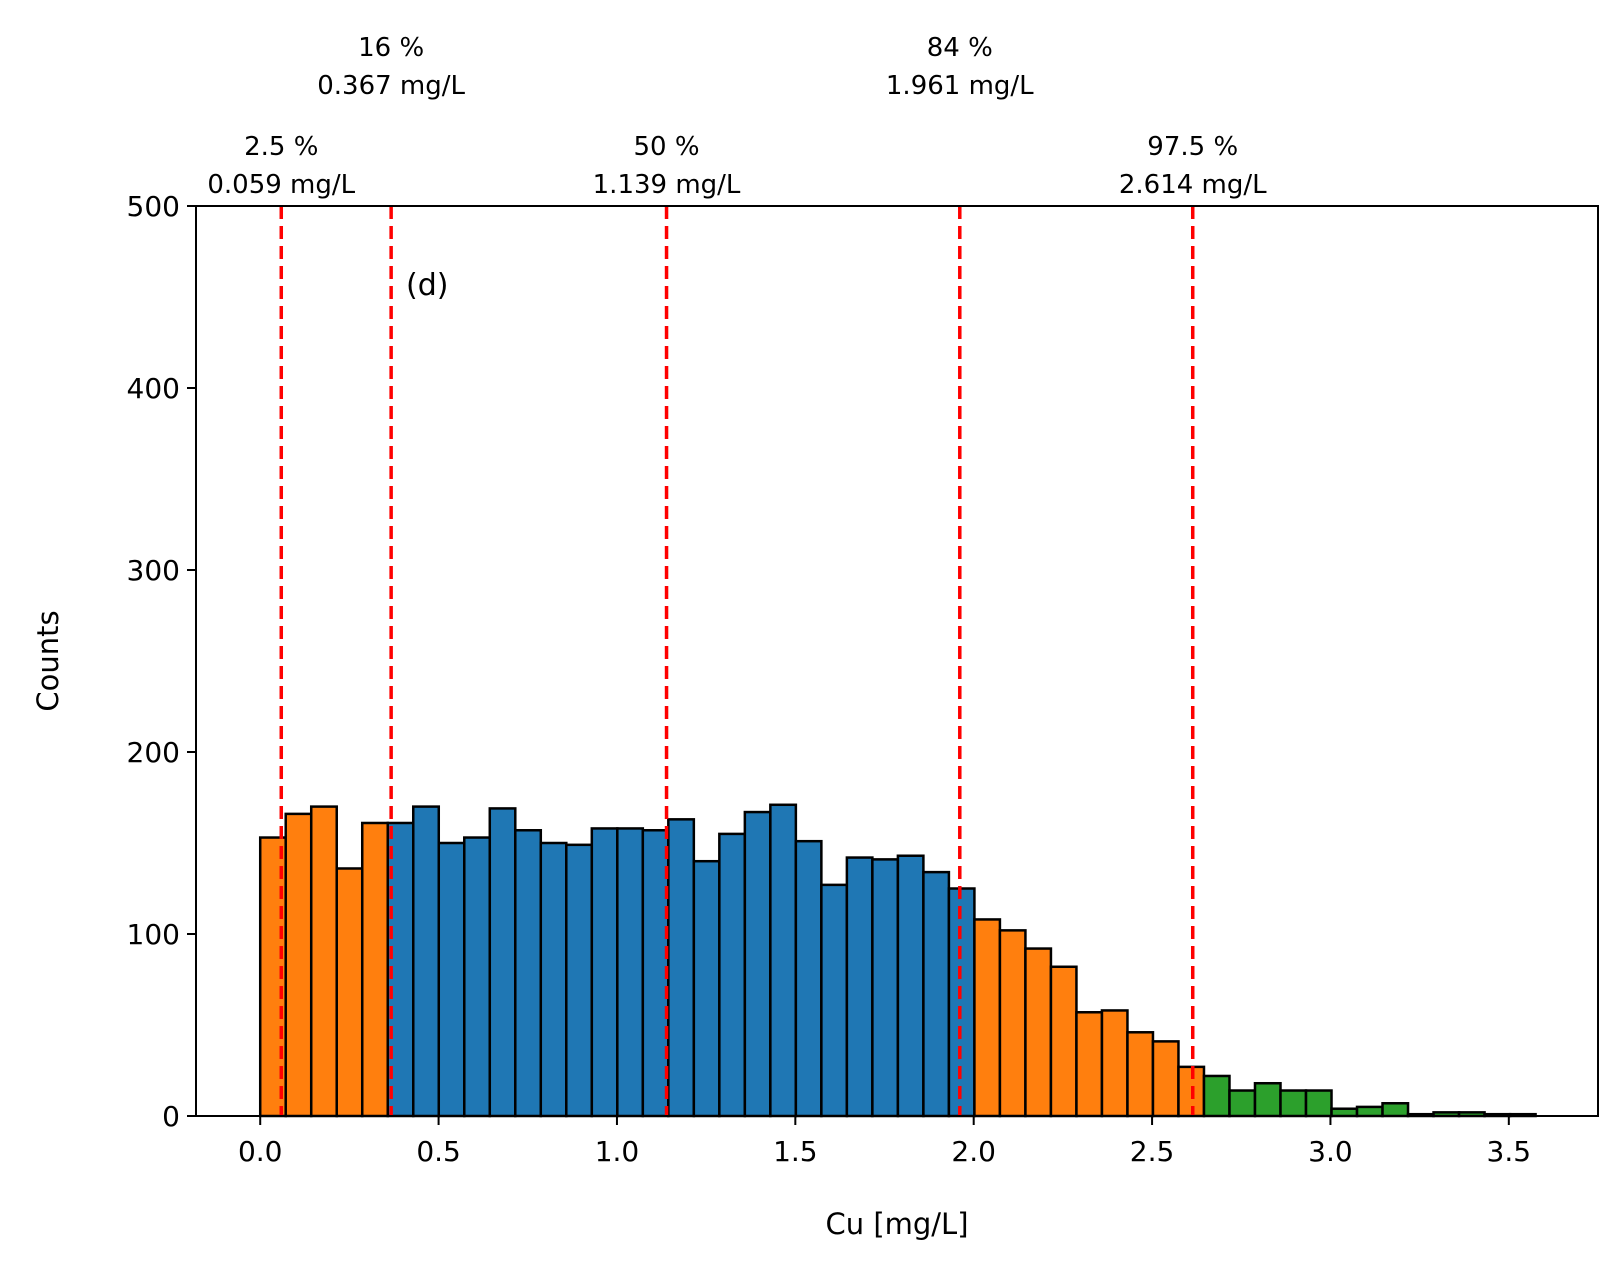 This screenshot has height=1266, width=1623. What do you see at coordinates (667, 185) in the screenshot?
I see `percentile-value-label: 1.139 mg/L` at bounding box center [667, 185].